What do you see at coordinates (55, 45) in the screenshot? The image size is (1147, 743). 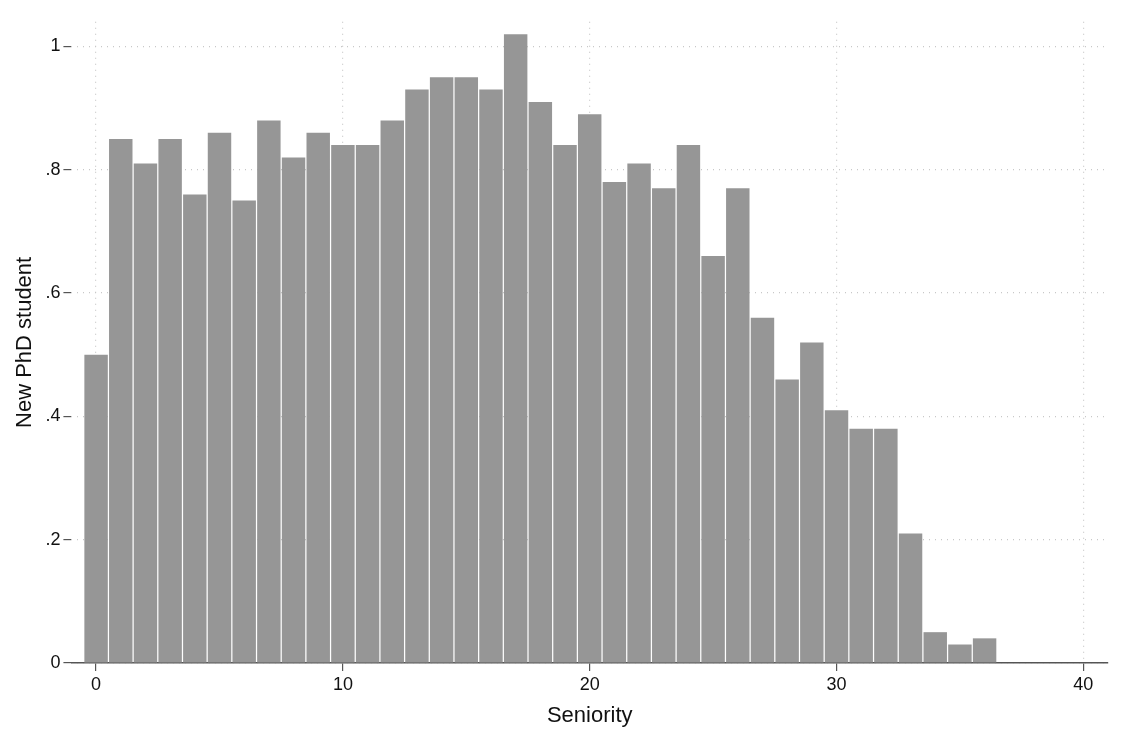 I see `y-tick-label: 1` at bounding box center [55, 45].